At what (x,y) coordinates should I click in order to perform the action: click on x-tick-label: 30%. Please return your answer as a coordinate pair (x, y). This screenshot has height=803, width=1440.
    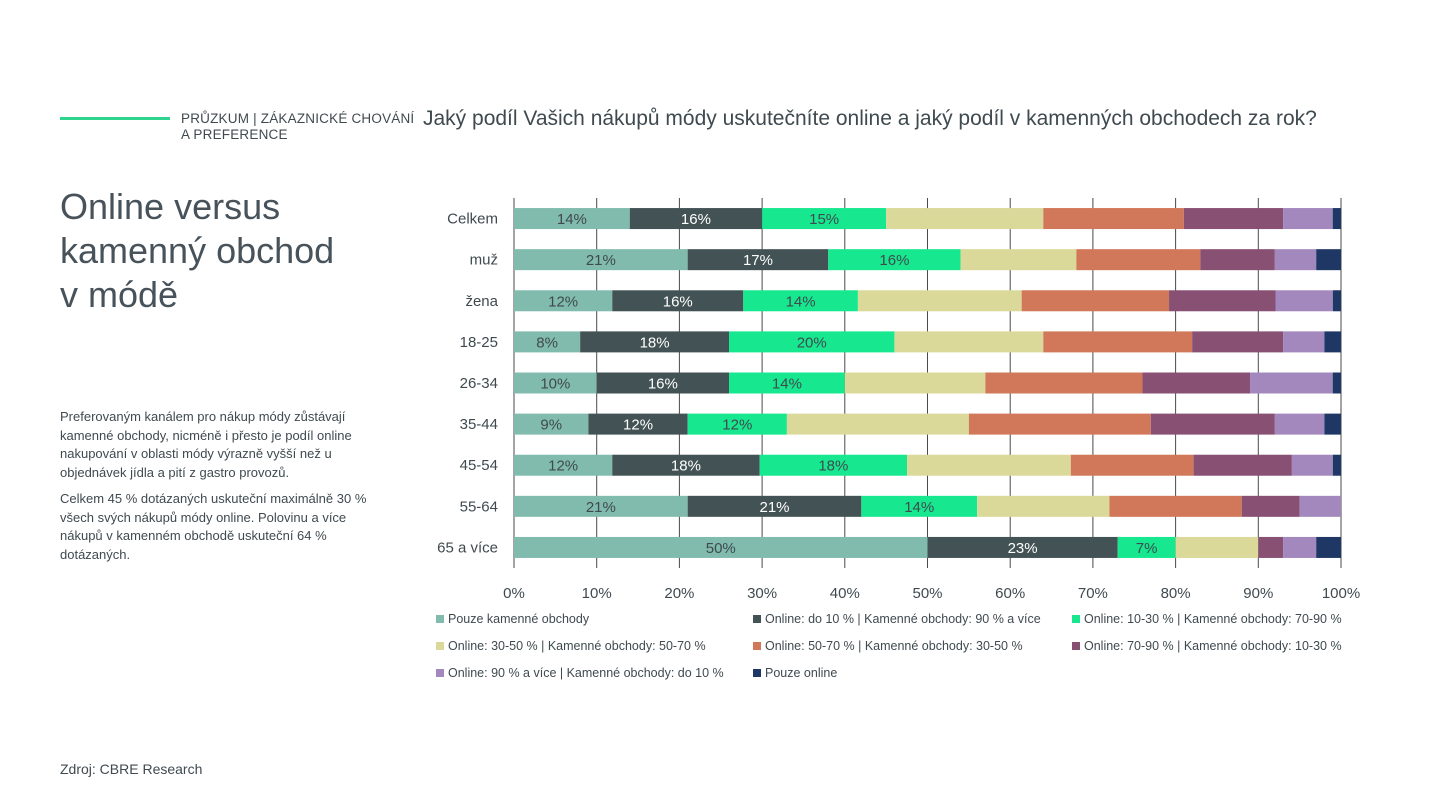
    Looking at the image, I should click on (762, 593).